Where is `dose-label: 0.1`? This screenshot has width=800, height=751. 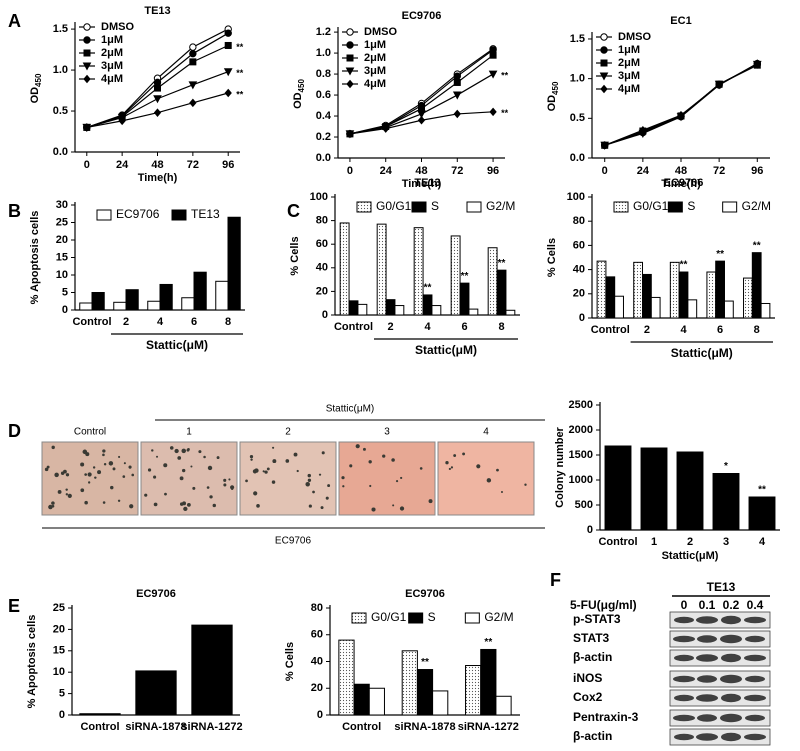 dose-label: 0.1 is located at coordinates (707, 605).